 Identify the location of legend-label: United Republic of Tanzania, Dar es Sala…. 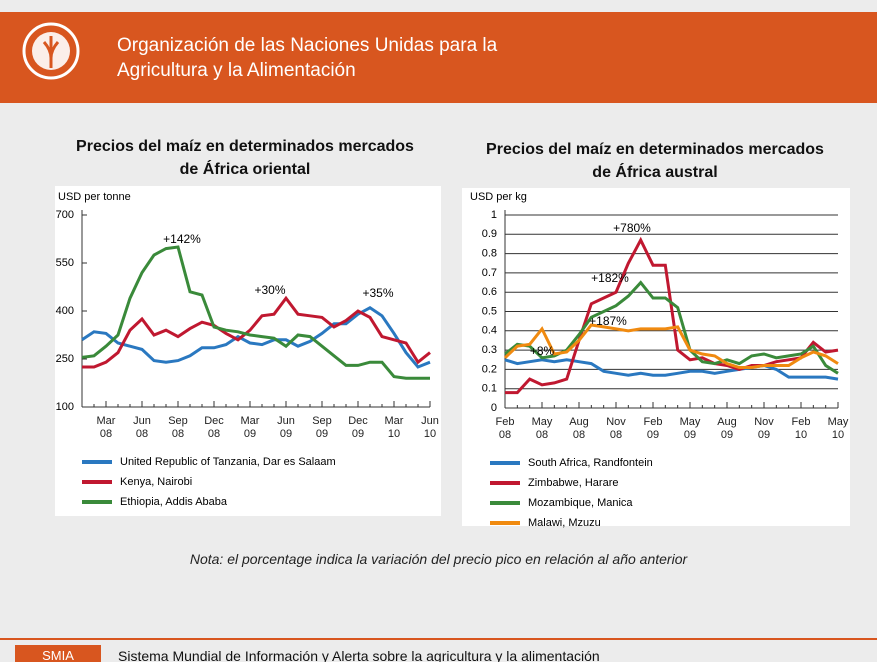
(228, 462).